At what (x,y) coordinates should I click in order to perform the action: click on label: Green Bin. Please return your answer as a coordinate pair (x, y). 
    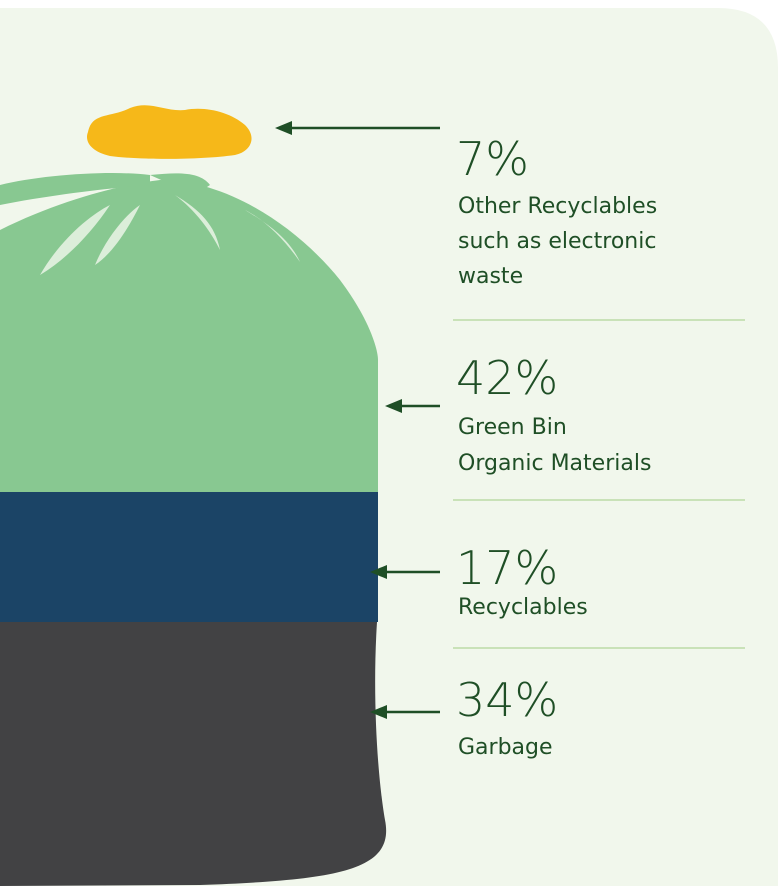
    Looking at the image, I should click on (512, 427).